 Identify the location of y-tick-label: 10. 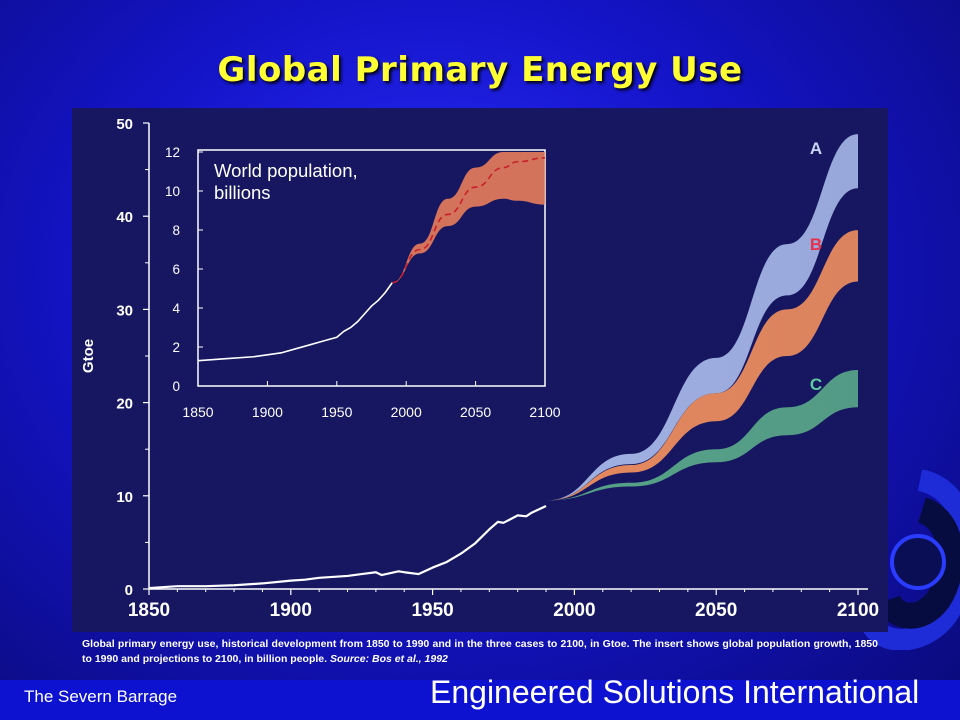
(124, 497).